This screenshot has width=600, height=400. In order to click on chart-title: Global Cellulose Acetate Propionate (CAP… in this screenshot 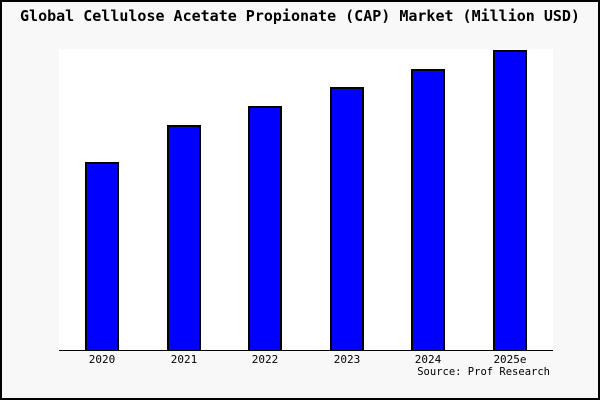, I will do `click(300, 16)`.